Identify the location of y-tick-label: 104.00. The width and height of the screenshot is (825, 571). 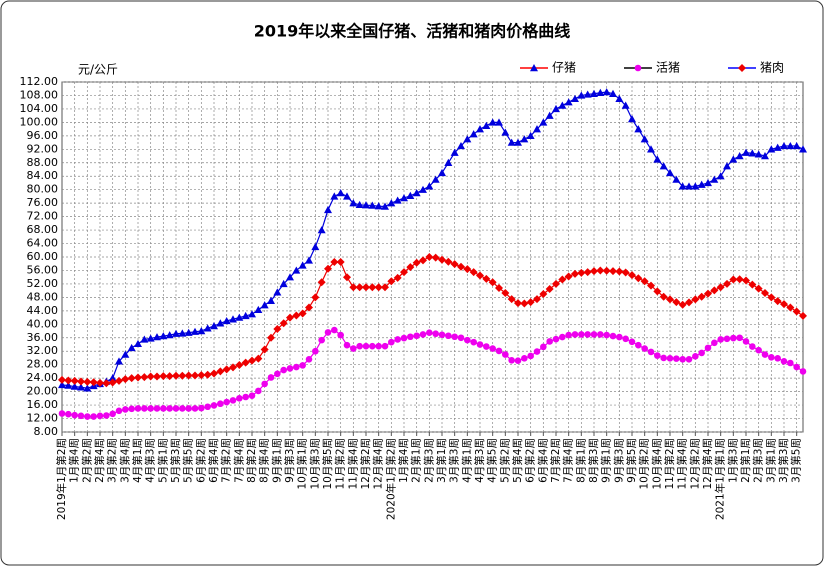
(39, 108).